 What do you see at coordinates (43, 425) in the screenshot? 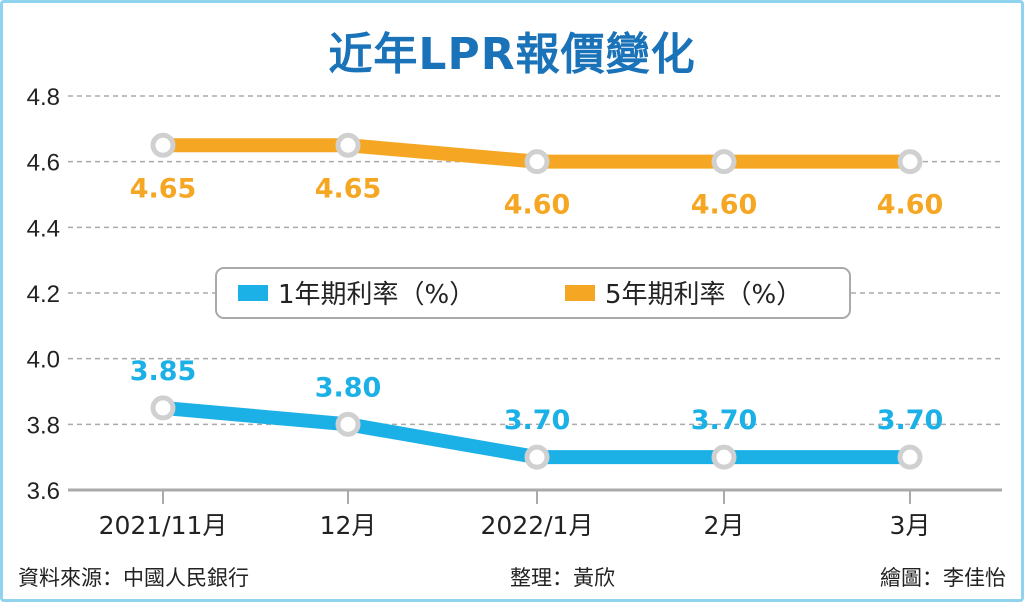
I see `y-tick-label: 3.8` at bounding box center [43, 425].